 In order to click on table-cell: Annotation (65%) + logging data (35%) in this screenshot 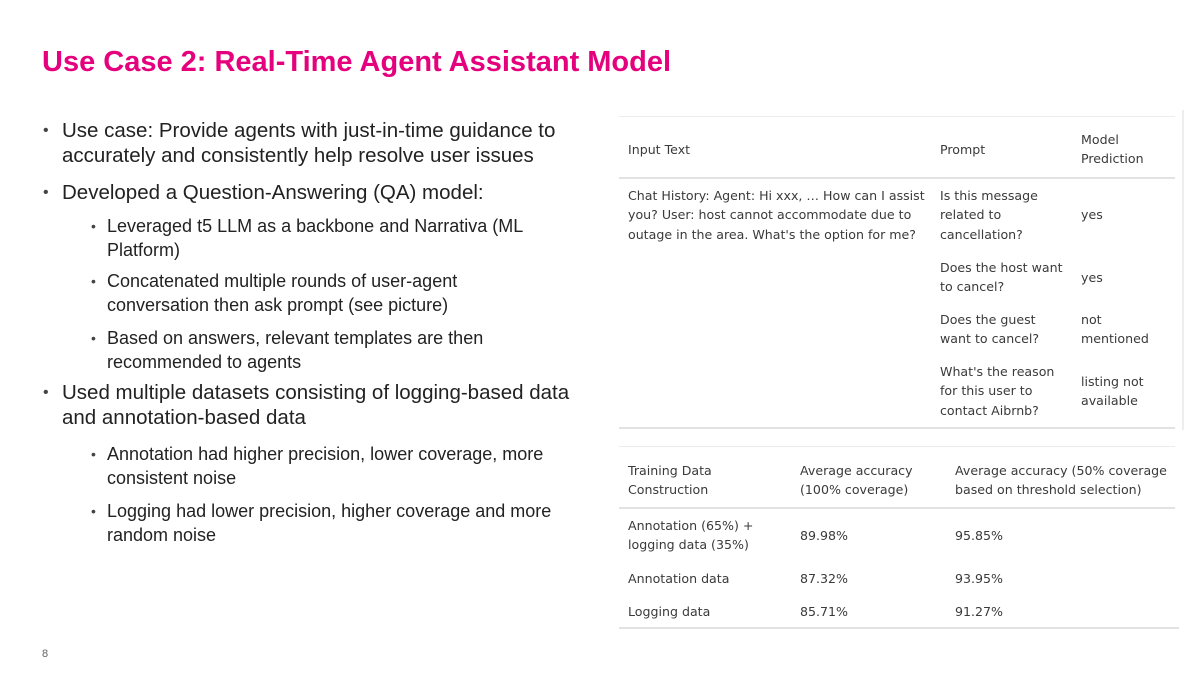, I will do `click(691, 535)`.